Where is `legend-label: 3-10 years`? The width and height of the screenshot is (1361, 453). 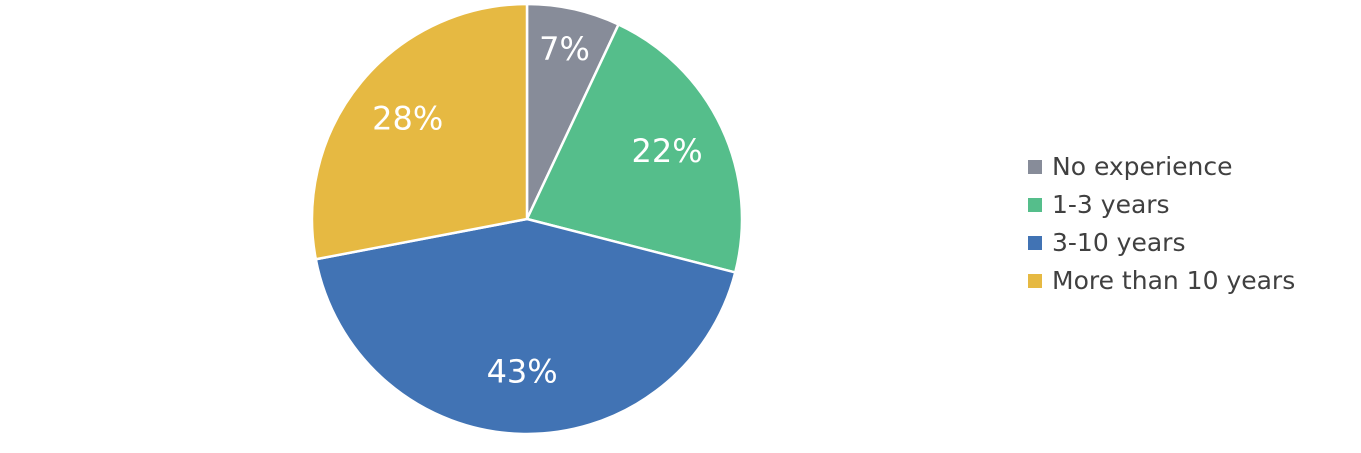
legend-label: 3-10 years is located at coordinates (1118, 242).